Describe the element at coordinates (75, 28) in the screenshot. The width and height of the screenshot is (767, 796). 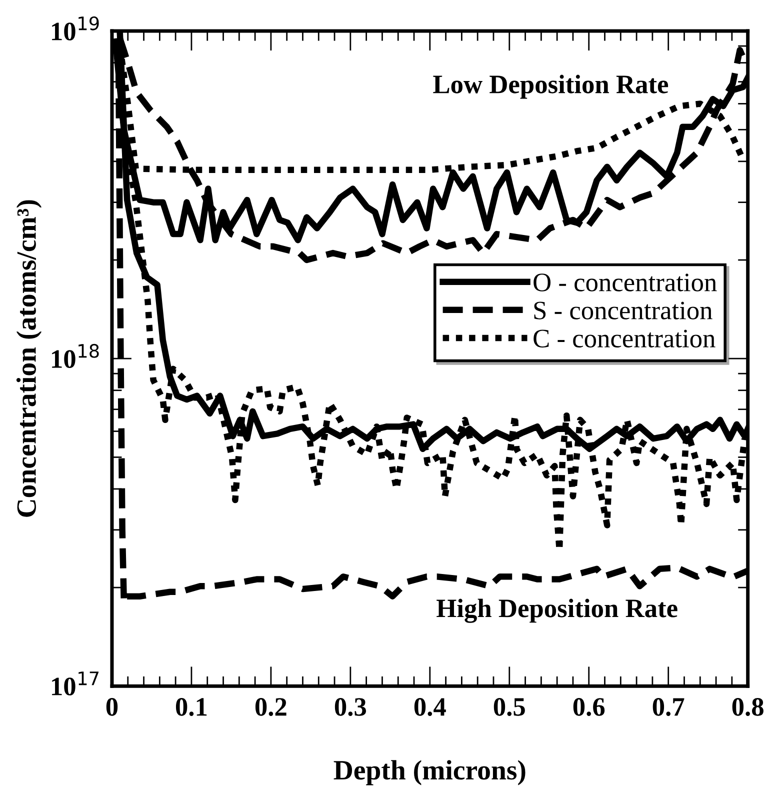
I see `y-tick-label: 10$^{19}$` at that location.